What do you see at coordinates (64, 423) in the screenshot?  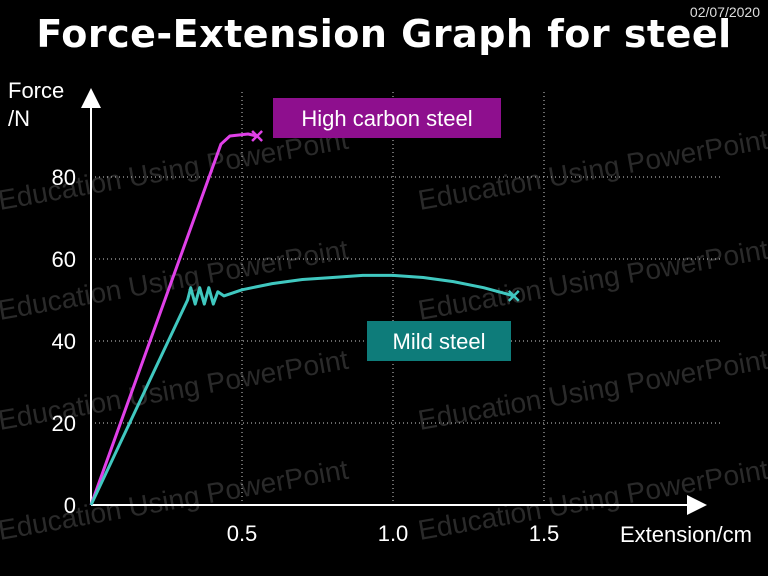 I see `y-tick-label: 20` at bounding box center [64, 423].